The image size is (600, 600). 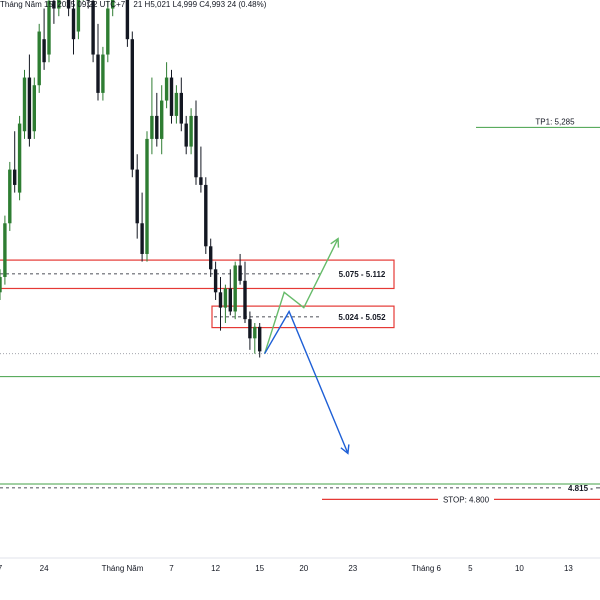 What do you see at coordinates (519, 568) in the screenshot?
I see `x-tick-label: 10` at bounding box center [519, 568].